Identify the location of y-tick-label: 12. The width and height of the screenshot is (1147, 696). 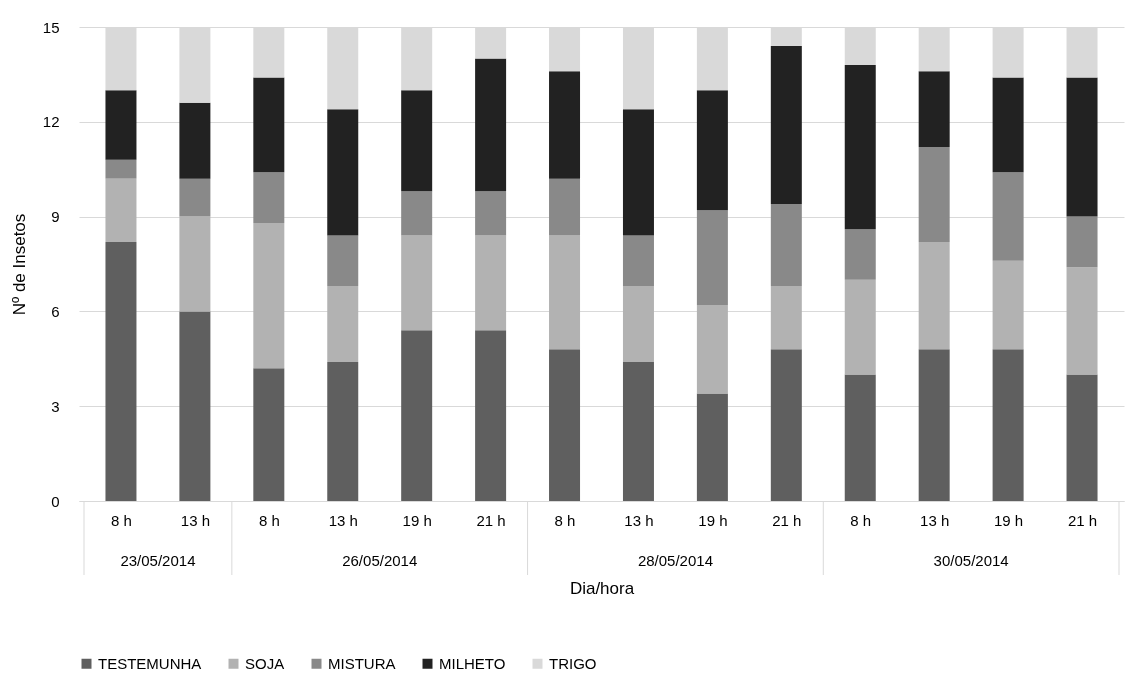
(51, 122).